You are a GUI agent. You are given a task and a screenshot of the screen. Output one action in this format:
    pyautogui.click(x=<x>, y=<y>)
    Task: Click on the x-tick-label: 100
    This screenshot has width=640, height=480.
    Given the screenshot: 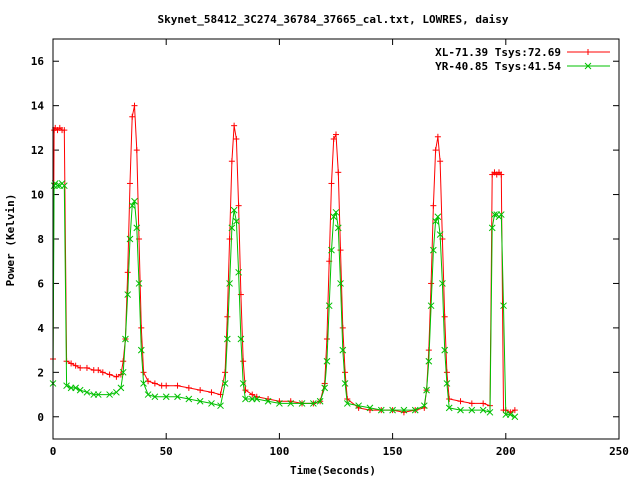 What is the action you would take?
    pyautogui.click(x=279, y=451)
    